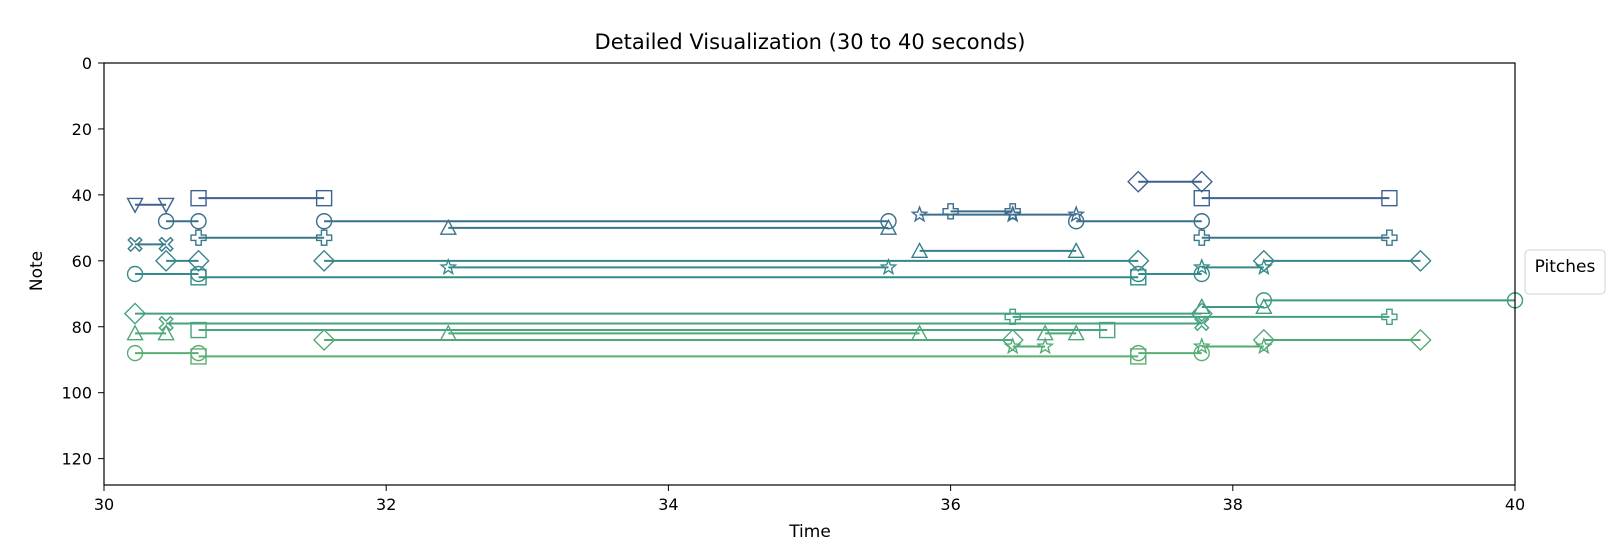 This screenshot has width=1612, height=546. I want to click on y-tick-label: 80, so click(82, 327).